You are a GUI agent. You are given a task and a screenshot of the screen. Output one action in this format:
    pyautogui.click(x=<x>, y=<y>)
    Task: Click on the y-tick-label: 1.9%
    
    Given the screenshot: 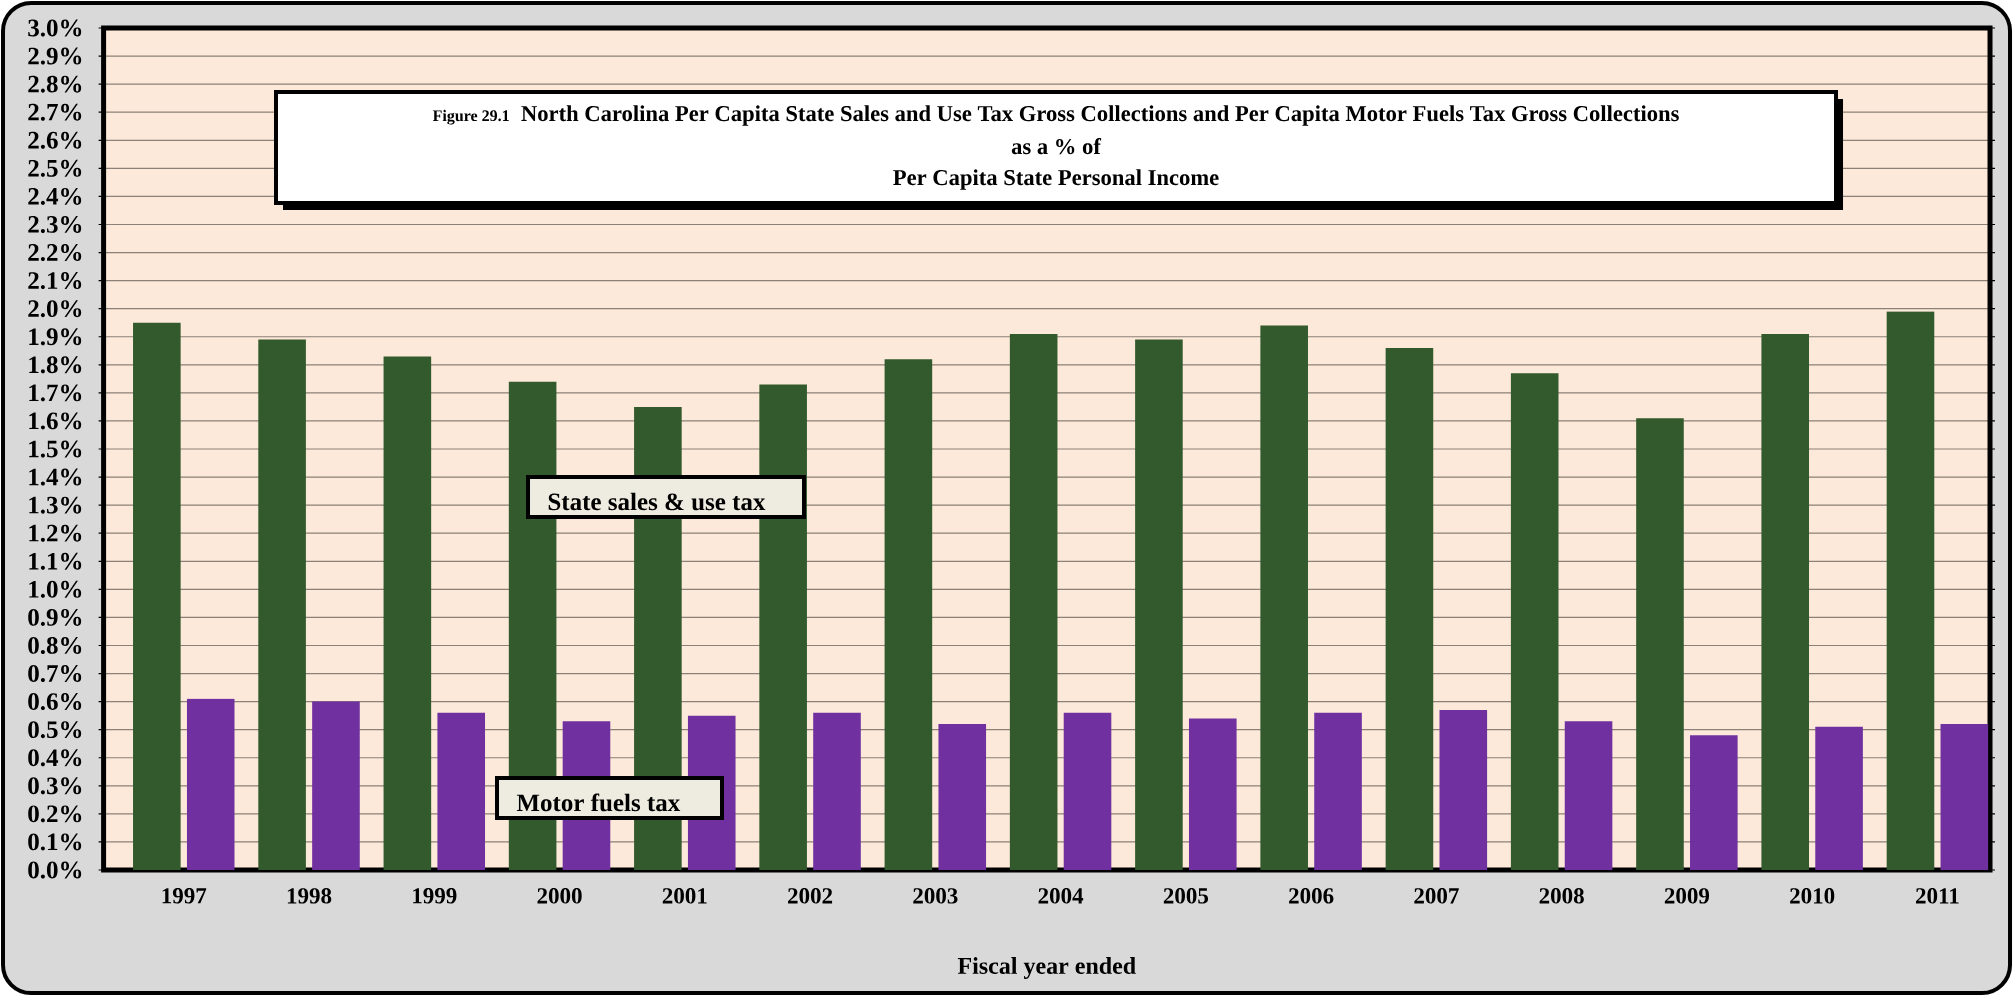 What is the action you would take?
    pyautogui.click(x=55, y=337)
    